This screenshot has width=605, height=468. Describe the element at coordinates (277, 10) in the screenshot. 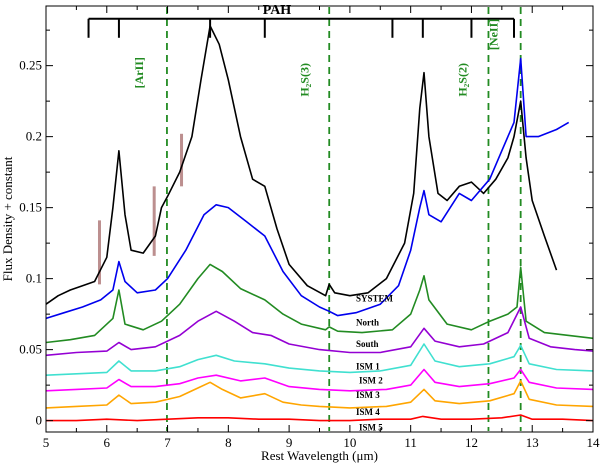

I see `pah-label: PAH` at that location.